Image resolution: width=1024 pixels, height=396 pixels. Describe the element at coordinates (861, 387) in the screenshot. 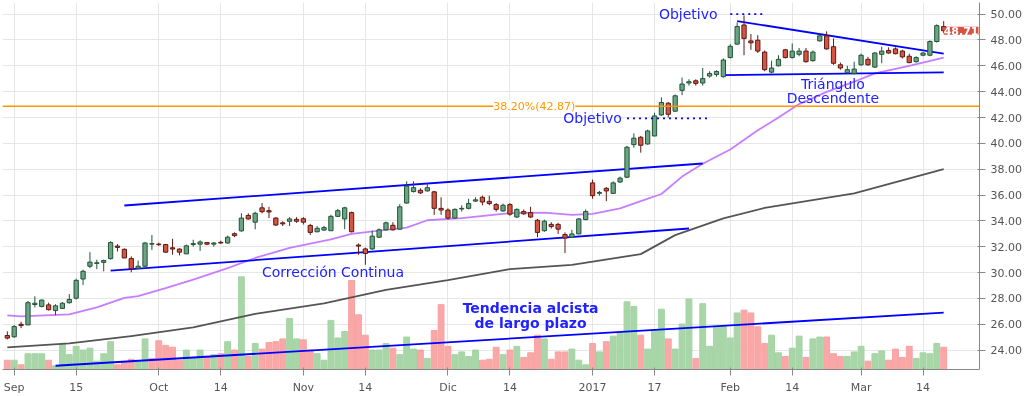

I see `x-tick-label: Mar` at that location.